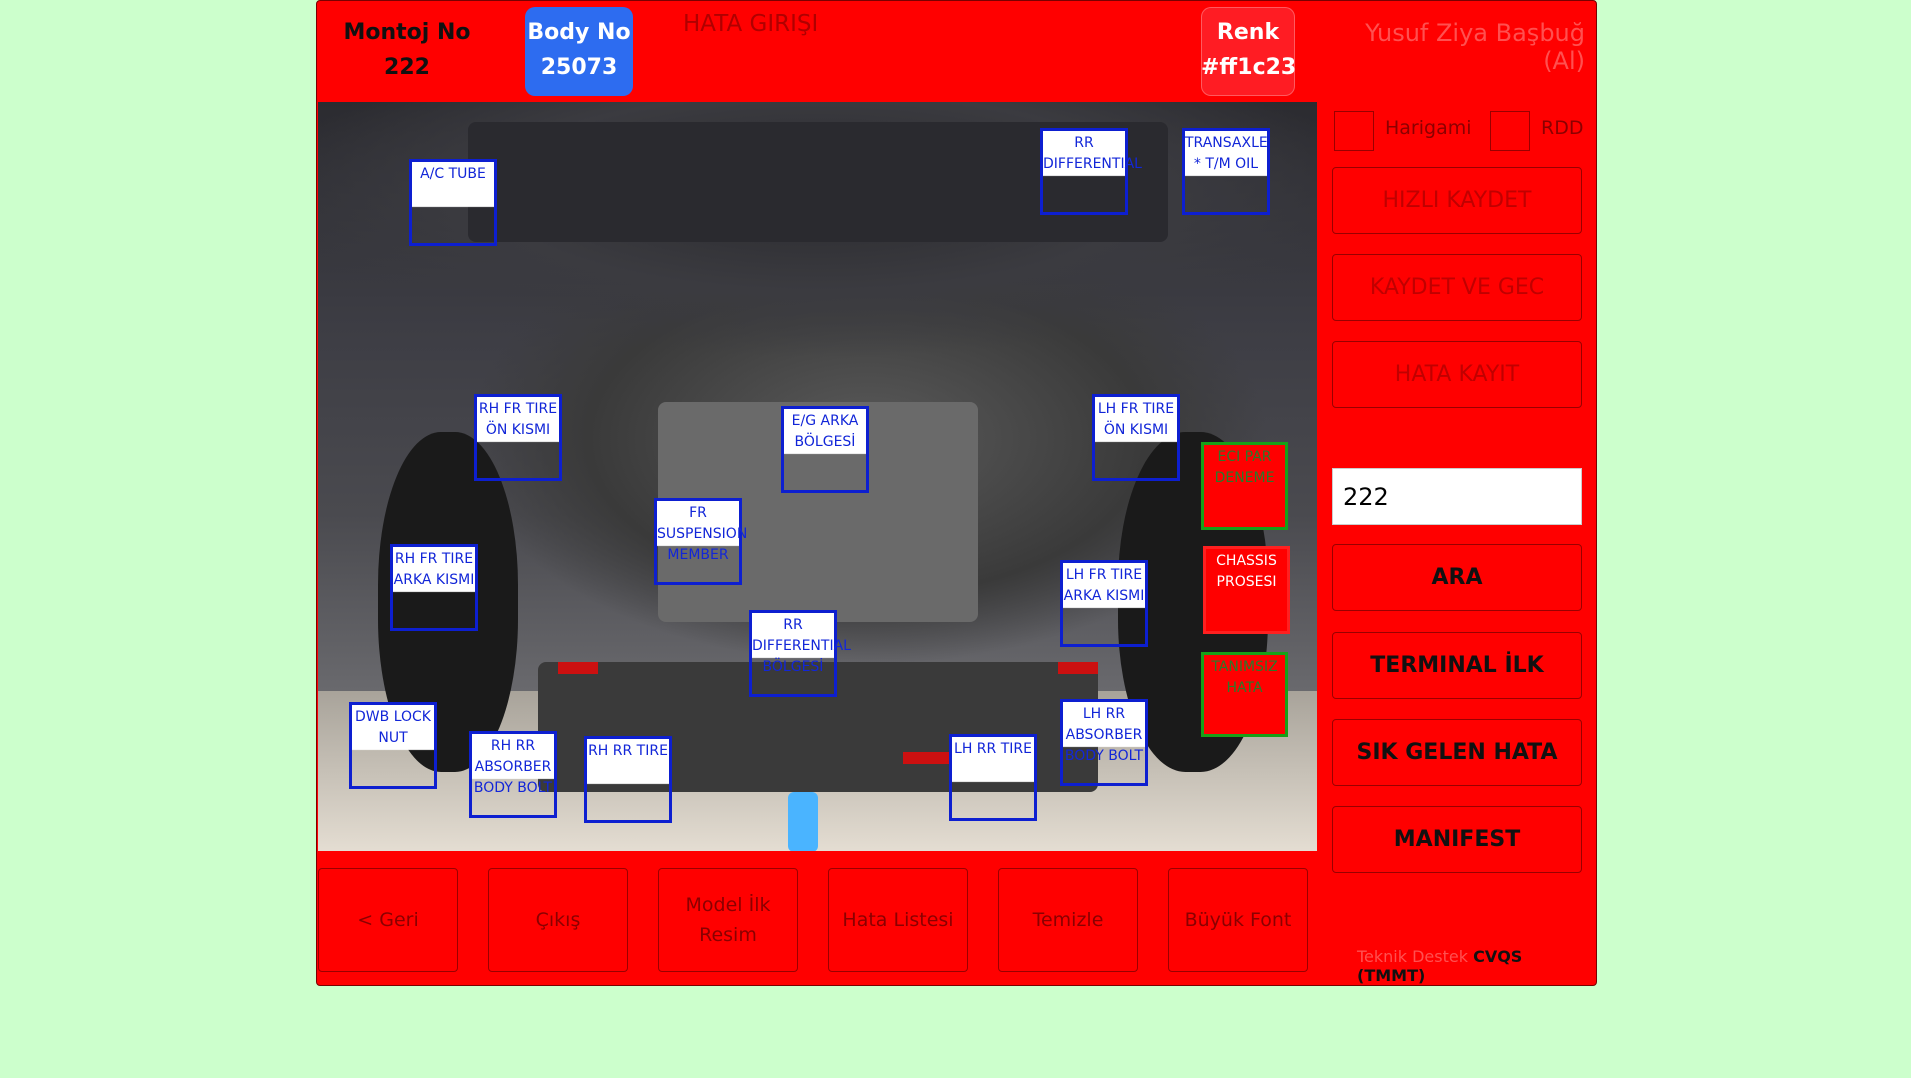 The width and height of the screenshot is (1911, 1078). What do you see at coordinates (1457, 687) in the screenshot?
I see `terminal-ilk-resim-button: TERMINAL İLK RESIM` at bounding box center [1457, 687].